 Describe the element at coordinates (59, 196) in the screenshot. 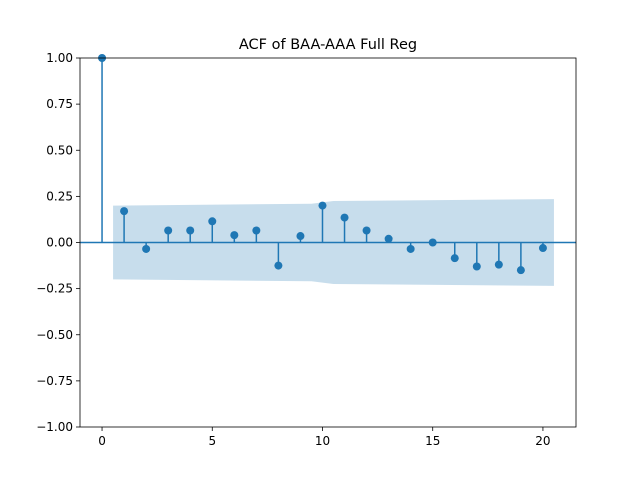

I see `y-tick-label: 0.25` at that location.